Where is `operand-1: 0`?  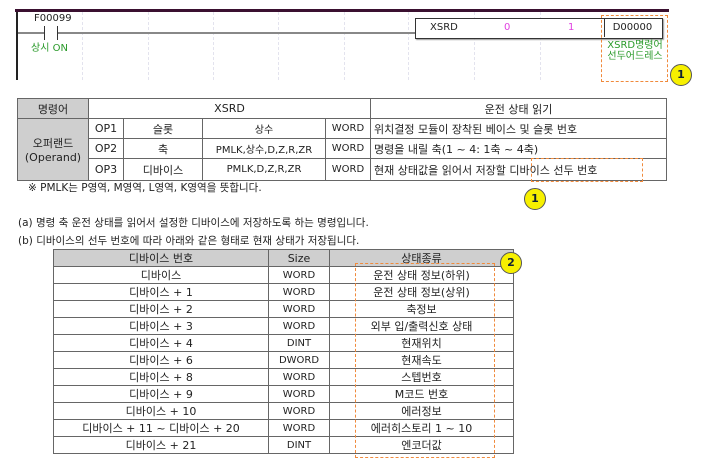 operand-1: 0 is located at coordinates (507, 27).